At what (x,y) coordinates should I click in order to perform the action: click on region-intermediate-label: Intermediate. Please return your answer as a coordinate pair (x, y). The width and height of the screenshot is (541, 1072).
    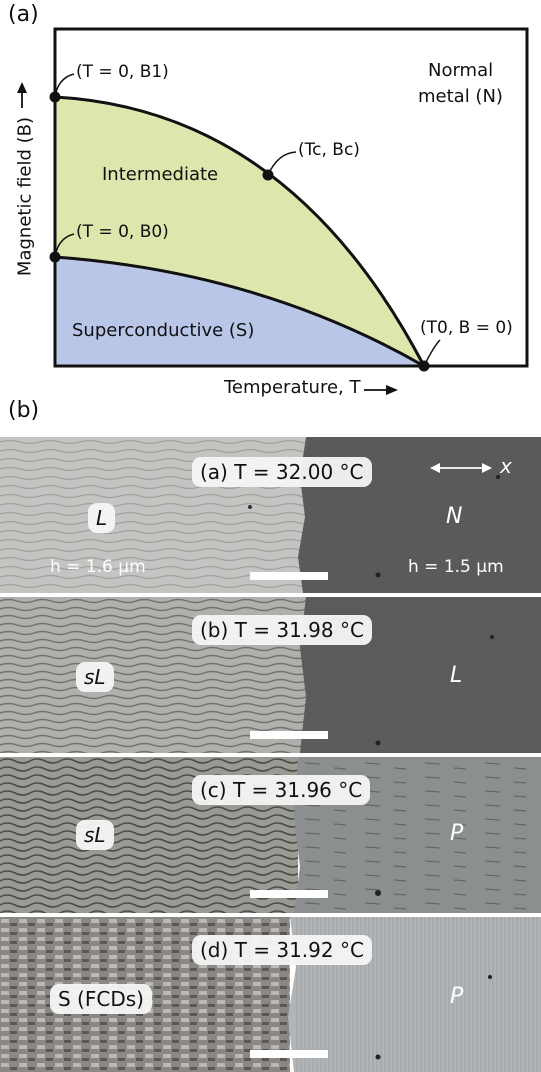
    Looking at the image, I should click on (160, 174).